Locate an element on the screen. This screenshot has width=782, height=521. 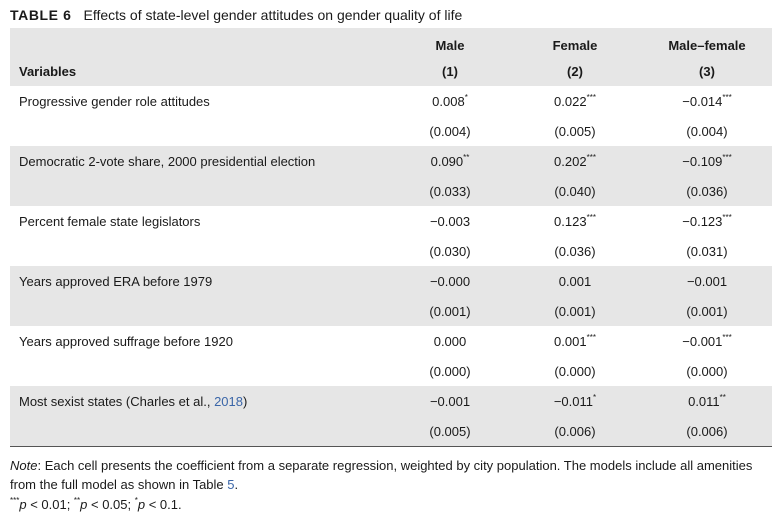
coef-cell: −0.011* is located at coordinates (575, 400).